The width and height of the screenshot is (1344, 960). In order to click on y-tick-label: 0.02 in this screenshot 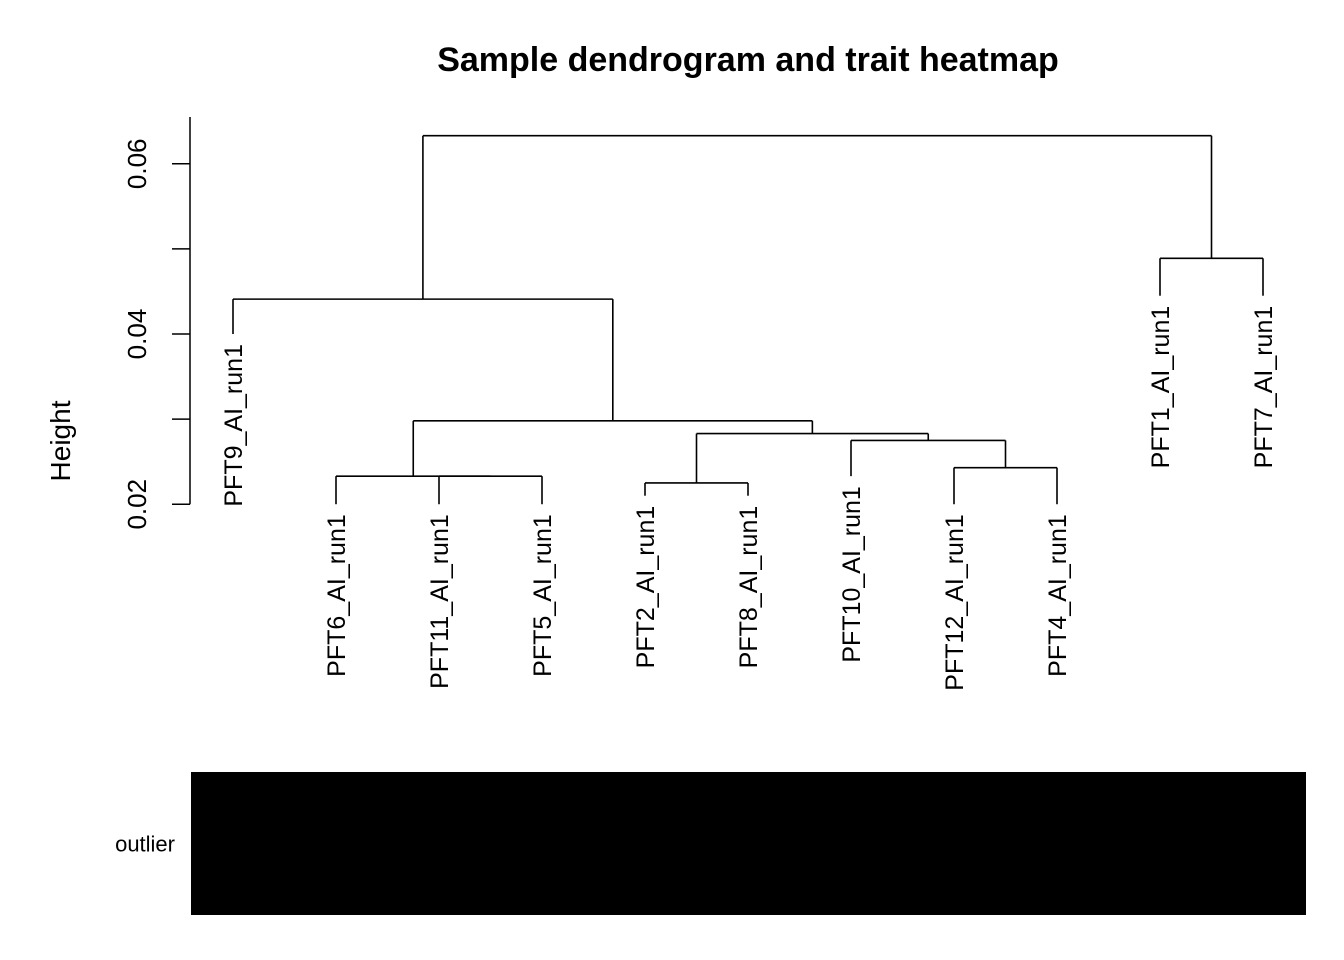, I will do `click(137, 504)`.